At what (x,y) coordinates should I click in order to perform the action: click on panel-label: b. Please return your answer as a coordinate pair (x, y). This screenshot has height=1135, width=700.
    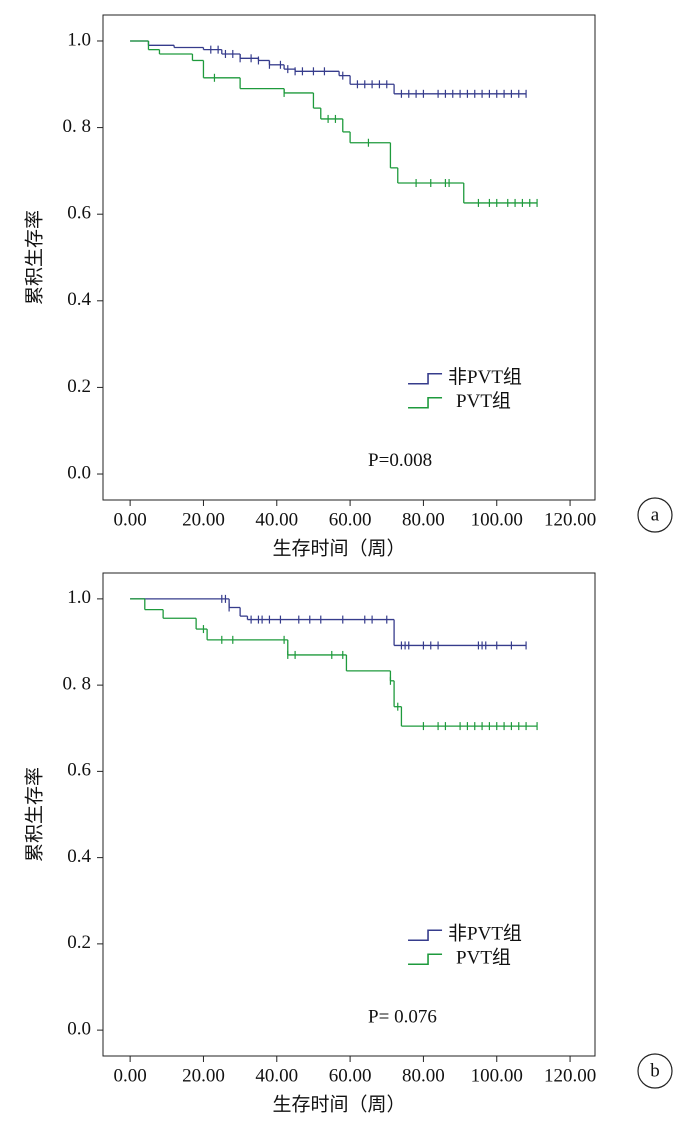
    Looking at the image, I should click on (655, 1070).